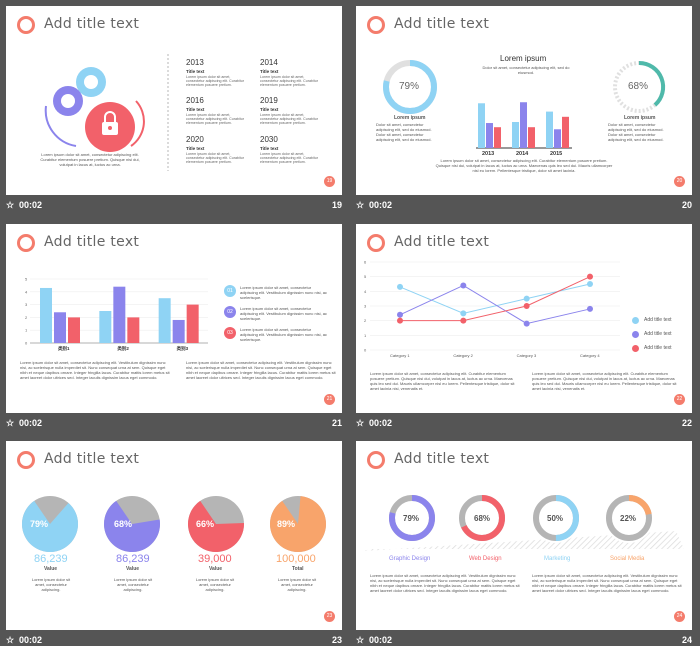 The width and height of the screenshot is (700, 646). What do you see at coordinates (523, 58) in the screenshot?
I see `chart-heading: Lorem ipsum` at bounding box center [523, 58].